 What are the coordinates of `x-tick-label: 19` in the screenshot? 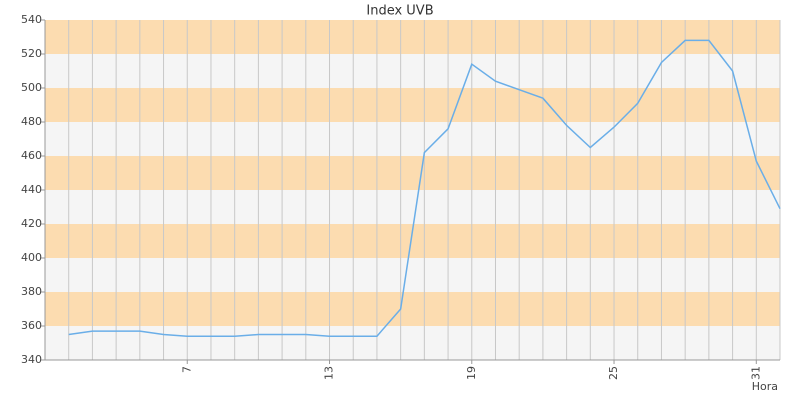 It's located at (471, 373).